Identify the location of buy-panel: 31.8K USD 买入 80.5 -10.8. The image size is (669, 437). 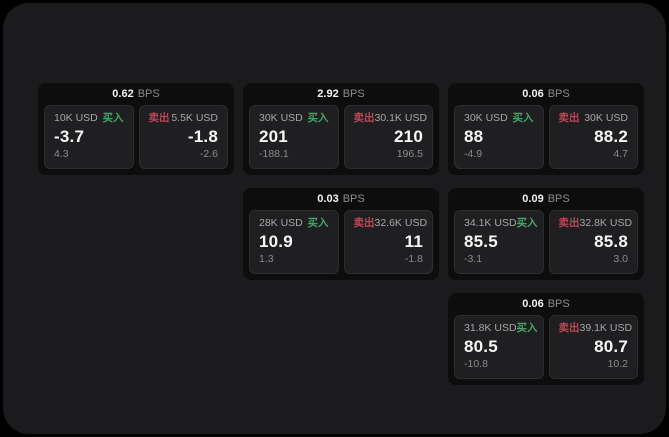
(499, 347).